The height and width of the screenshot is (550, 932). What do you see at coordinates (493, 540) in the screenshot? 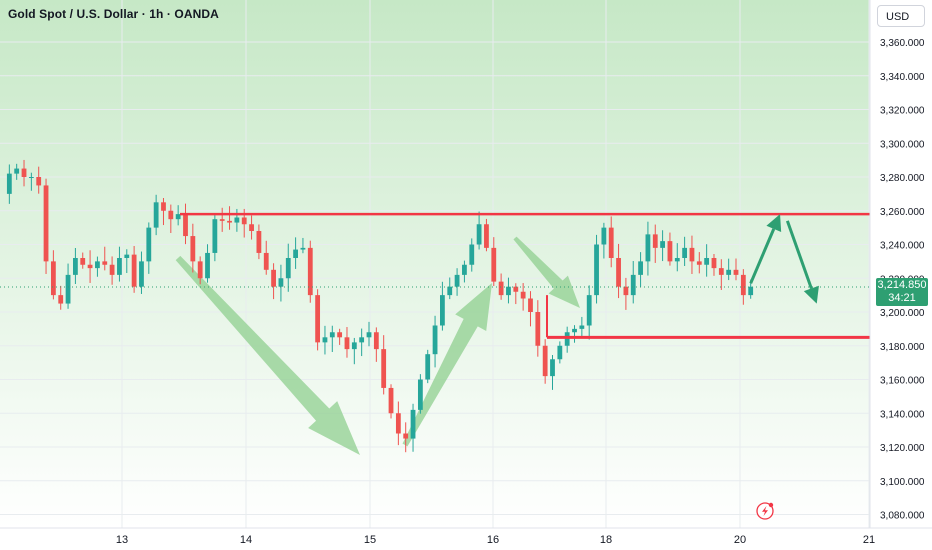
I see `time-tick-label: 16` at bounding box center [493, 540].